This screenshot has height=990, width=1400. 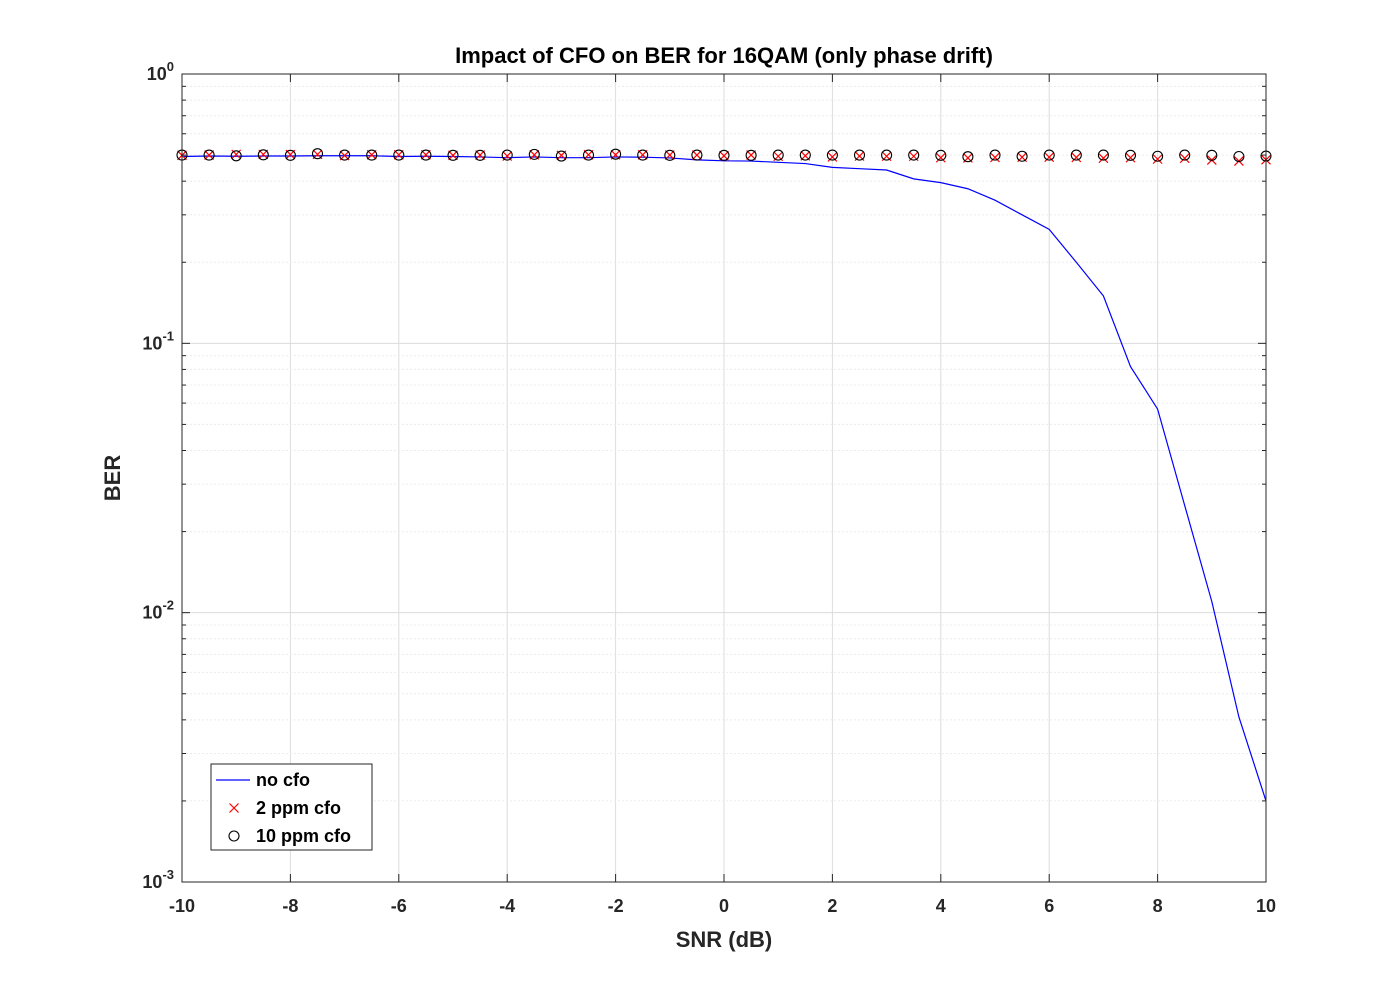 I want to click on x-tick-label: 6, so click(x=1049, y=906).